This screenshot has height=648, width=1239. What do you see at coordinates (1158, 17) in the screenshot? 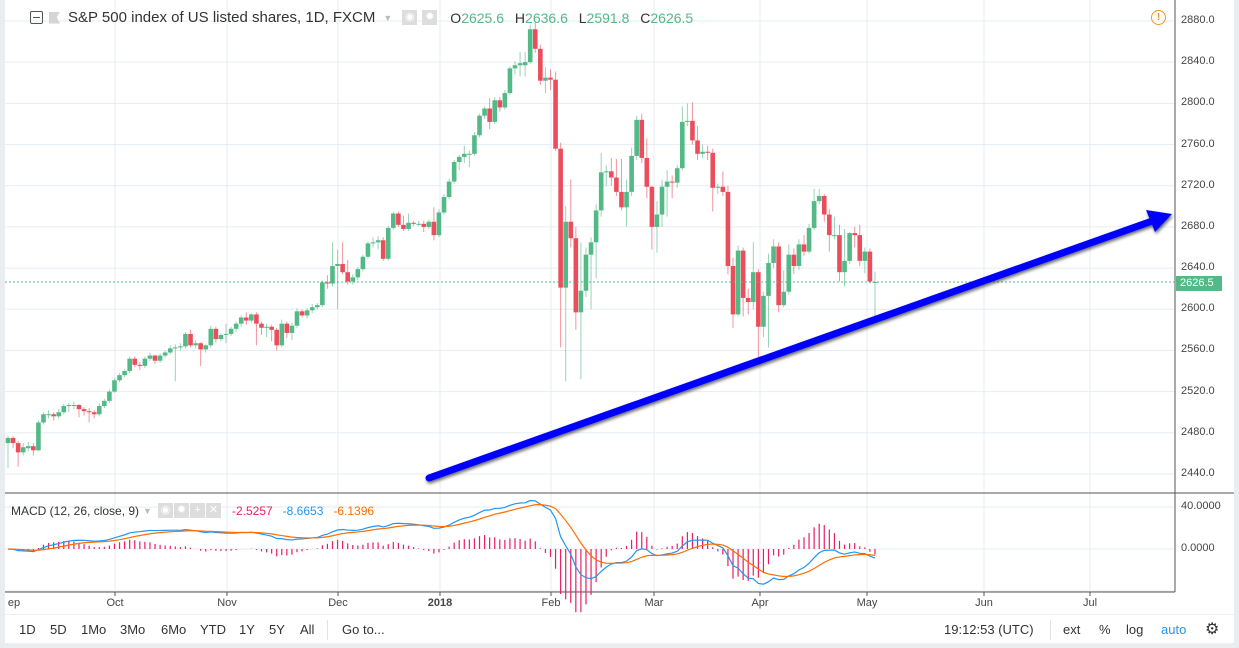
I see `alert-icon: !` at bounding box center [1158, 17].